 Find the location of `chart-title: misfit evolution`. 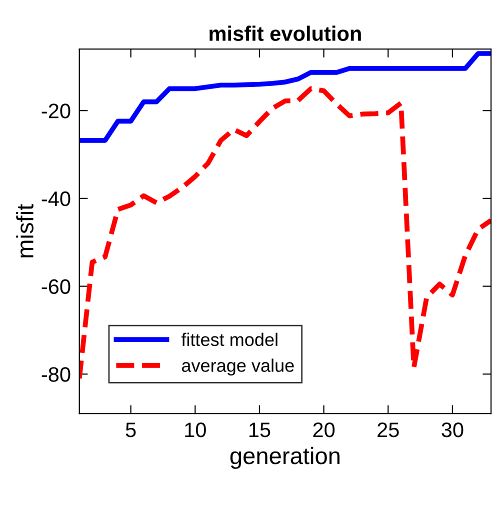

chart-title: misfit evolution is located at coordinates (285, 33).